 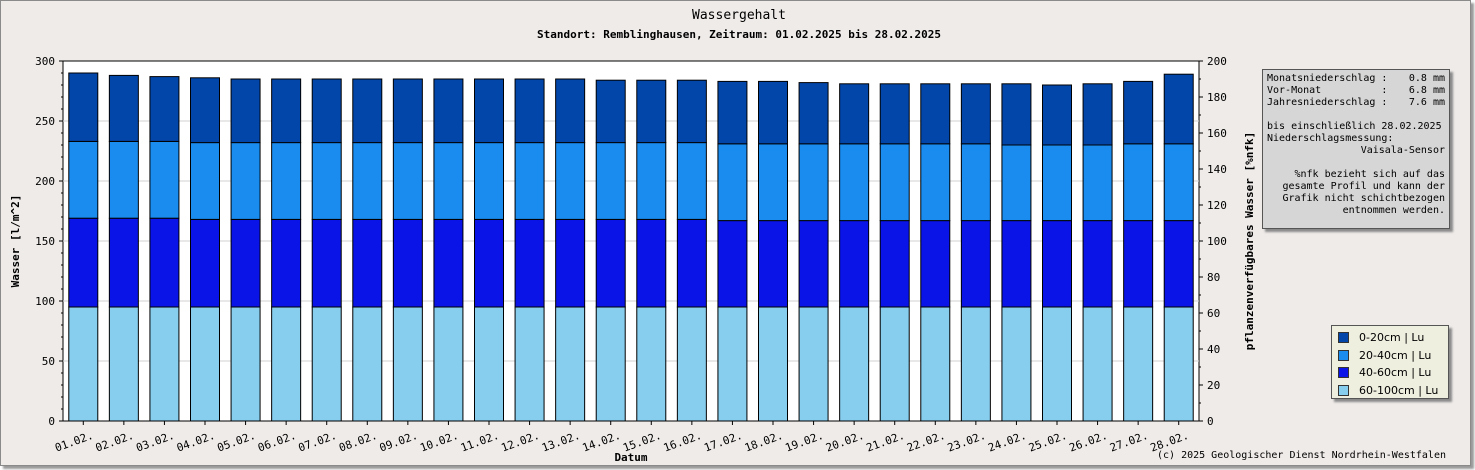 What do you see at coordinates (358, 442) in the screenshot?
I see `x-tick-label: 08.02.` at bounding box center [358, 442].